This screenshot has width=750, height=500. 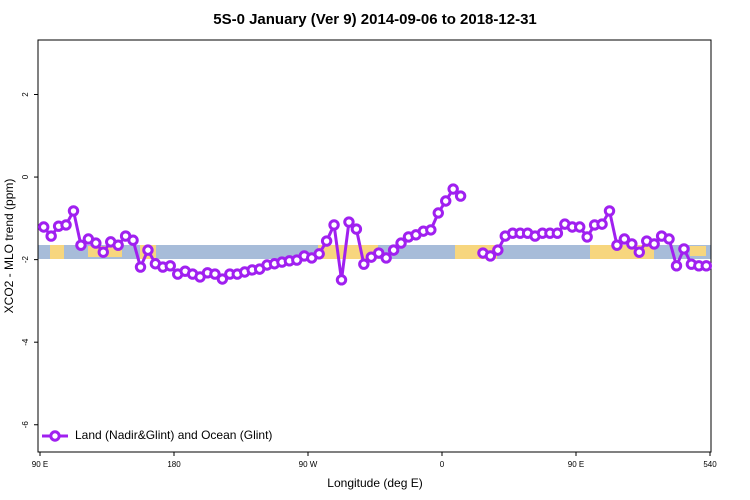 I want to click on y-tick-label: -2, so click(x=25, y=260).